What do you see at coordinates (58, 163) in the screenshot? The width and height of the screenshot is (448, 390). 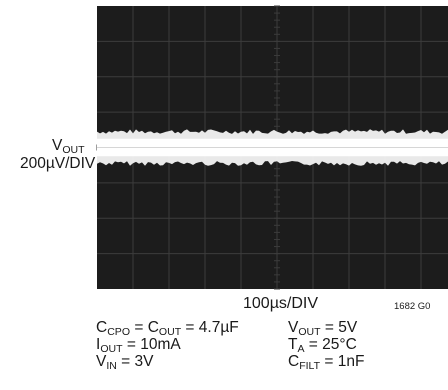 I see `y-axis-scale-label: 200µV/DIV` at bounding box center [58, 163].